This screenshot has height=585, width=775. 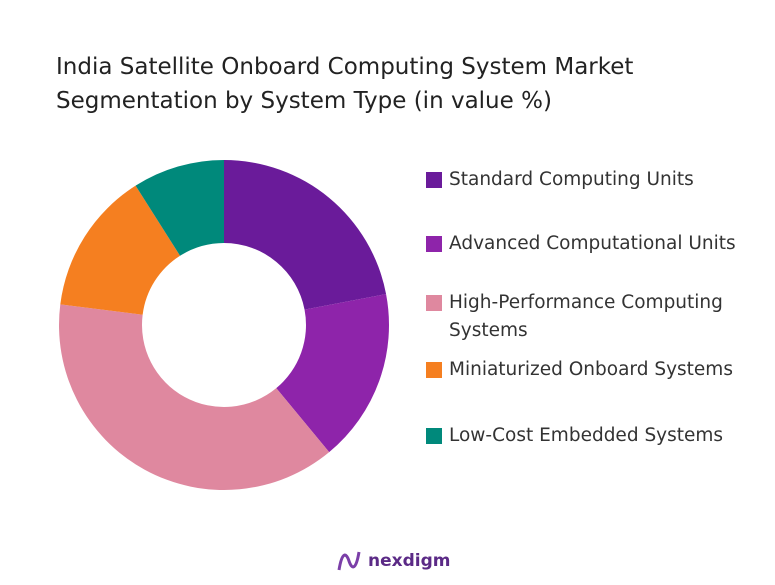 I want to click on legend-item: Advanced Computational Units, so click(x=598, y=244).